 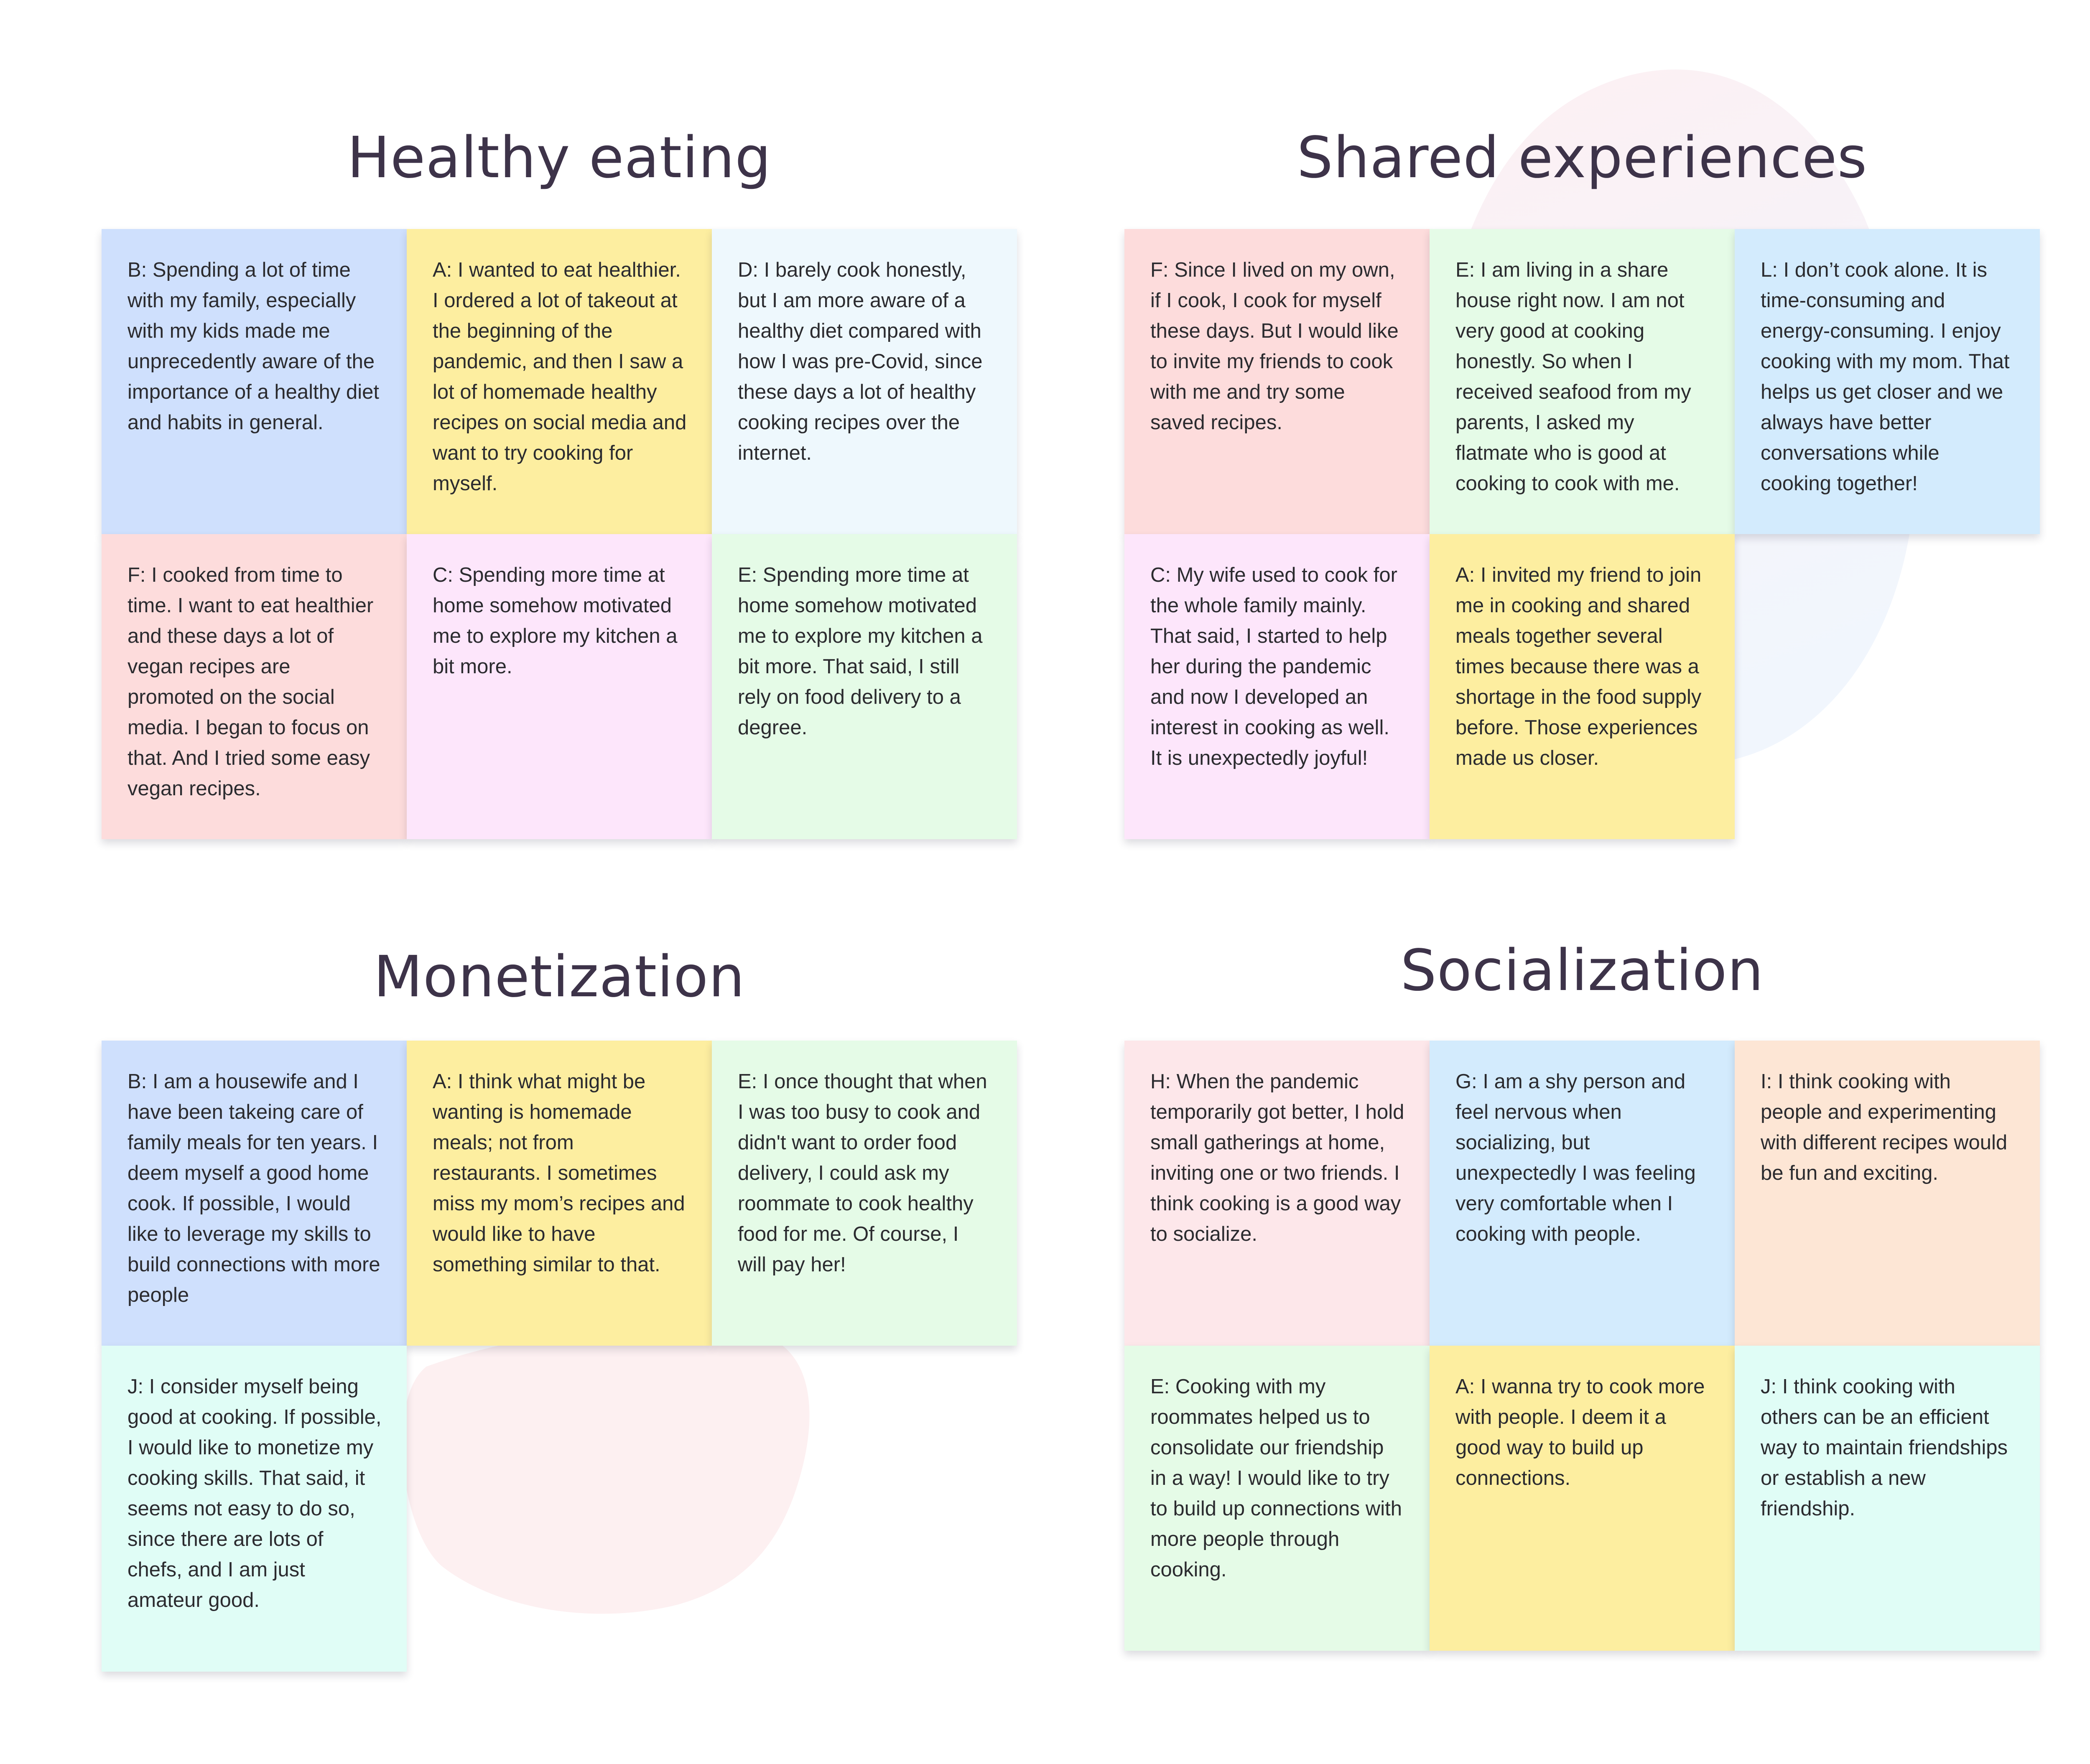 What do you see at coordinates (1582, 158) in the screenshot?
I see `group-title-shared-experiences: Shared experiences` at bounding box center [1582, 158].